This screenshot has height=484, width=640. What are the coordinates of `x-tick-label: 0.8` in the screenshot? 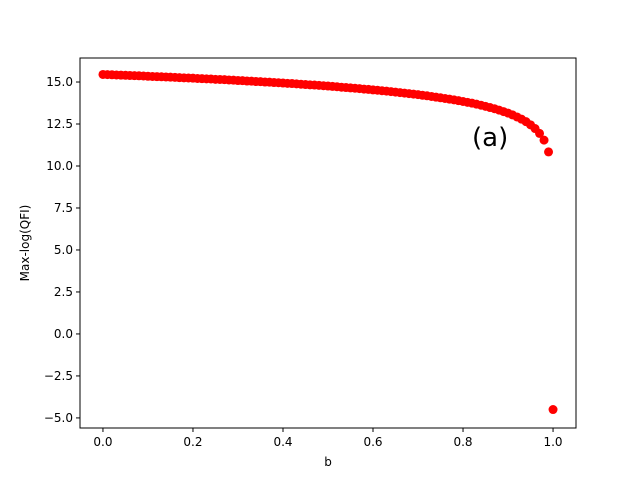 It's located at (462, 442).